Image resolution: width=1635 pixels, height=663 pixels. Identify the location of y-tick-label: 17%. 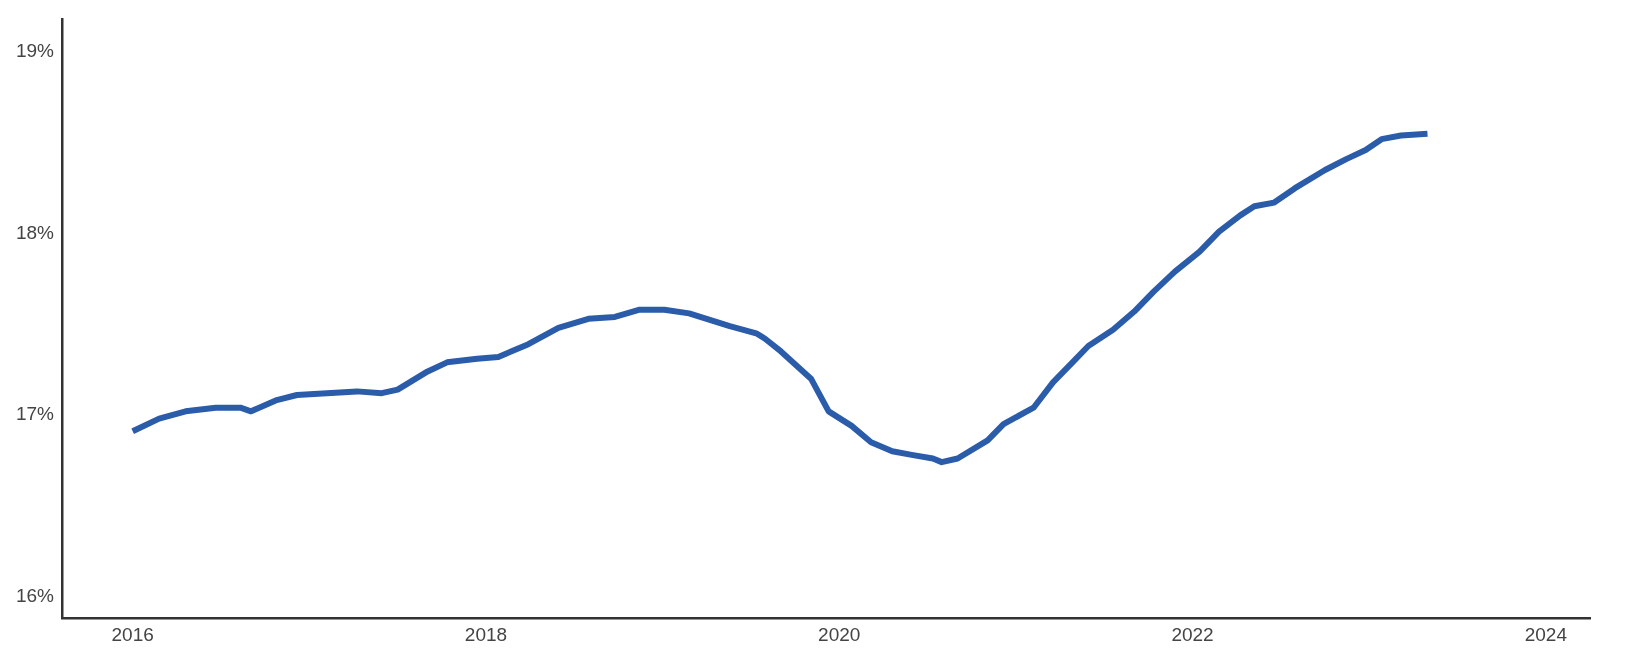
(35, 414).